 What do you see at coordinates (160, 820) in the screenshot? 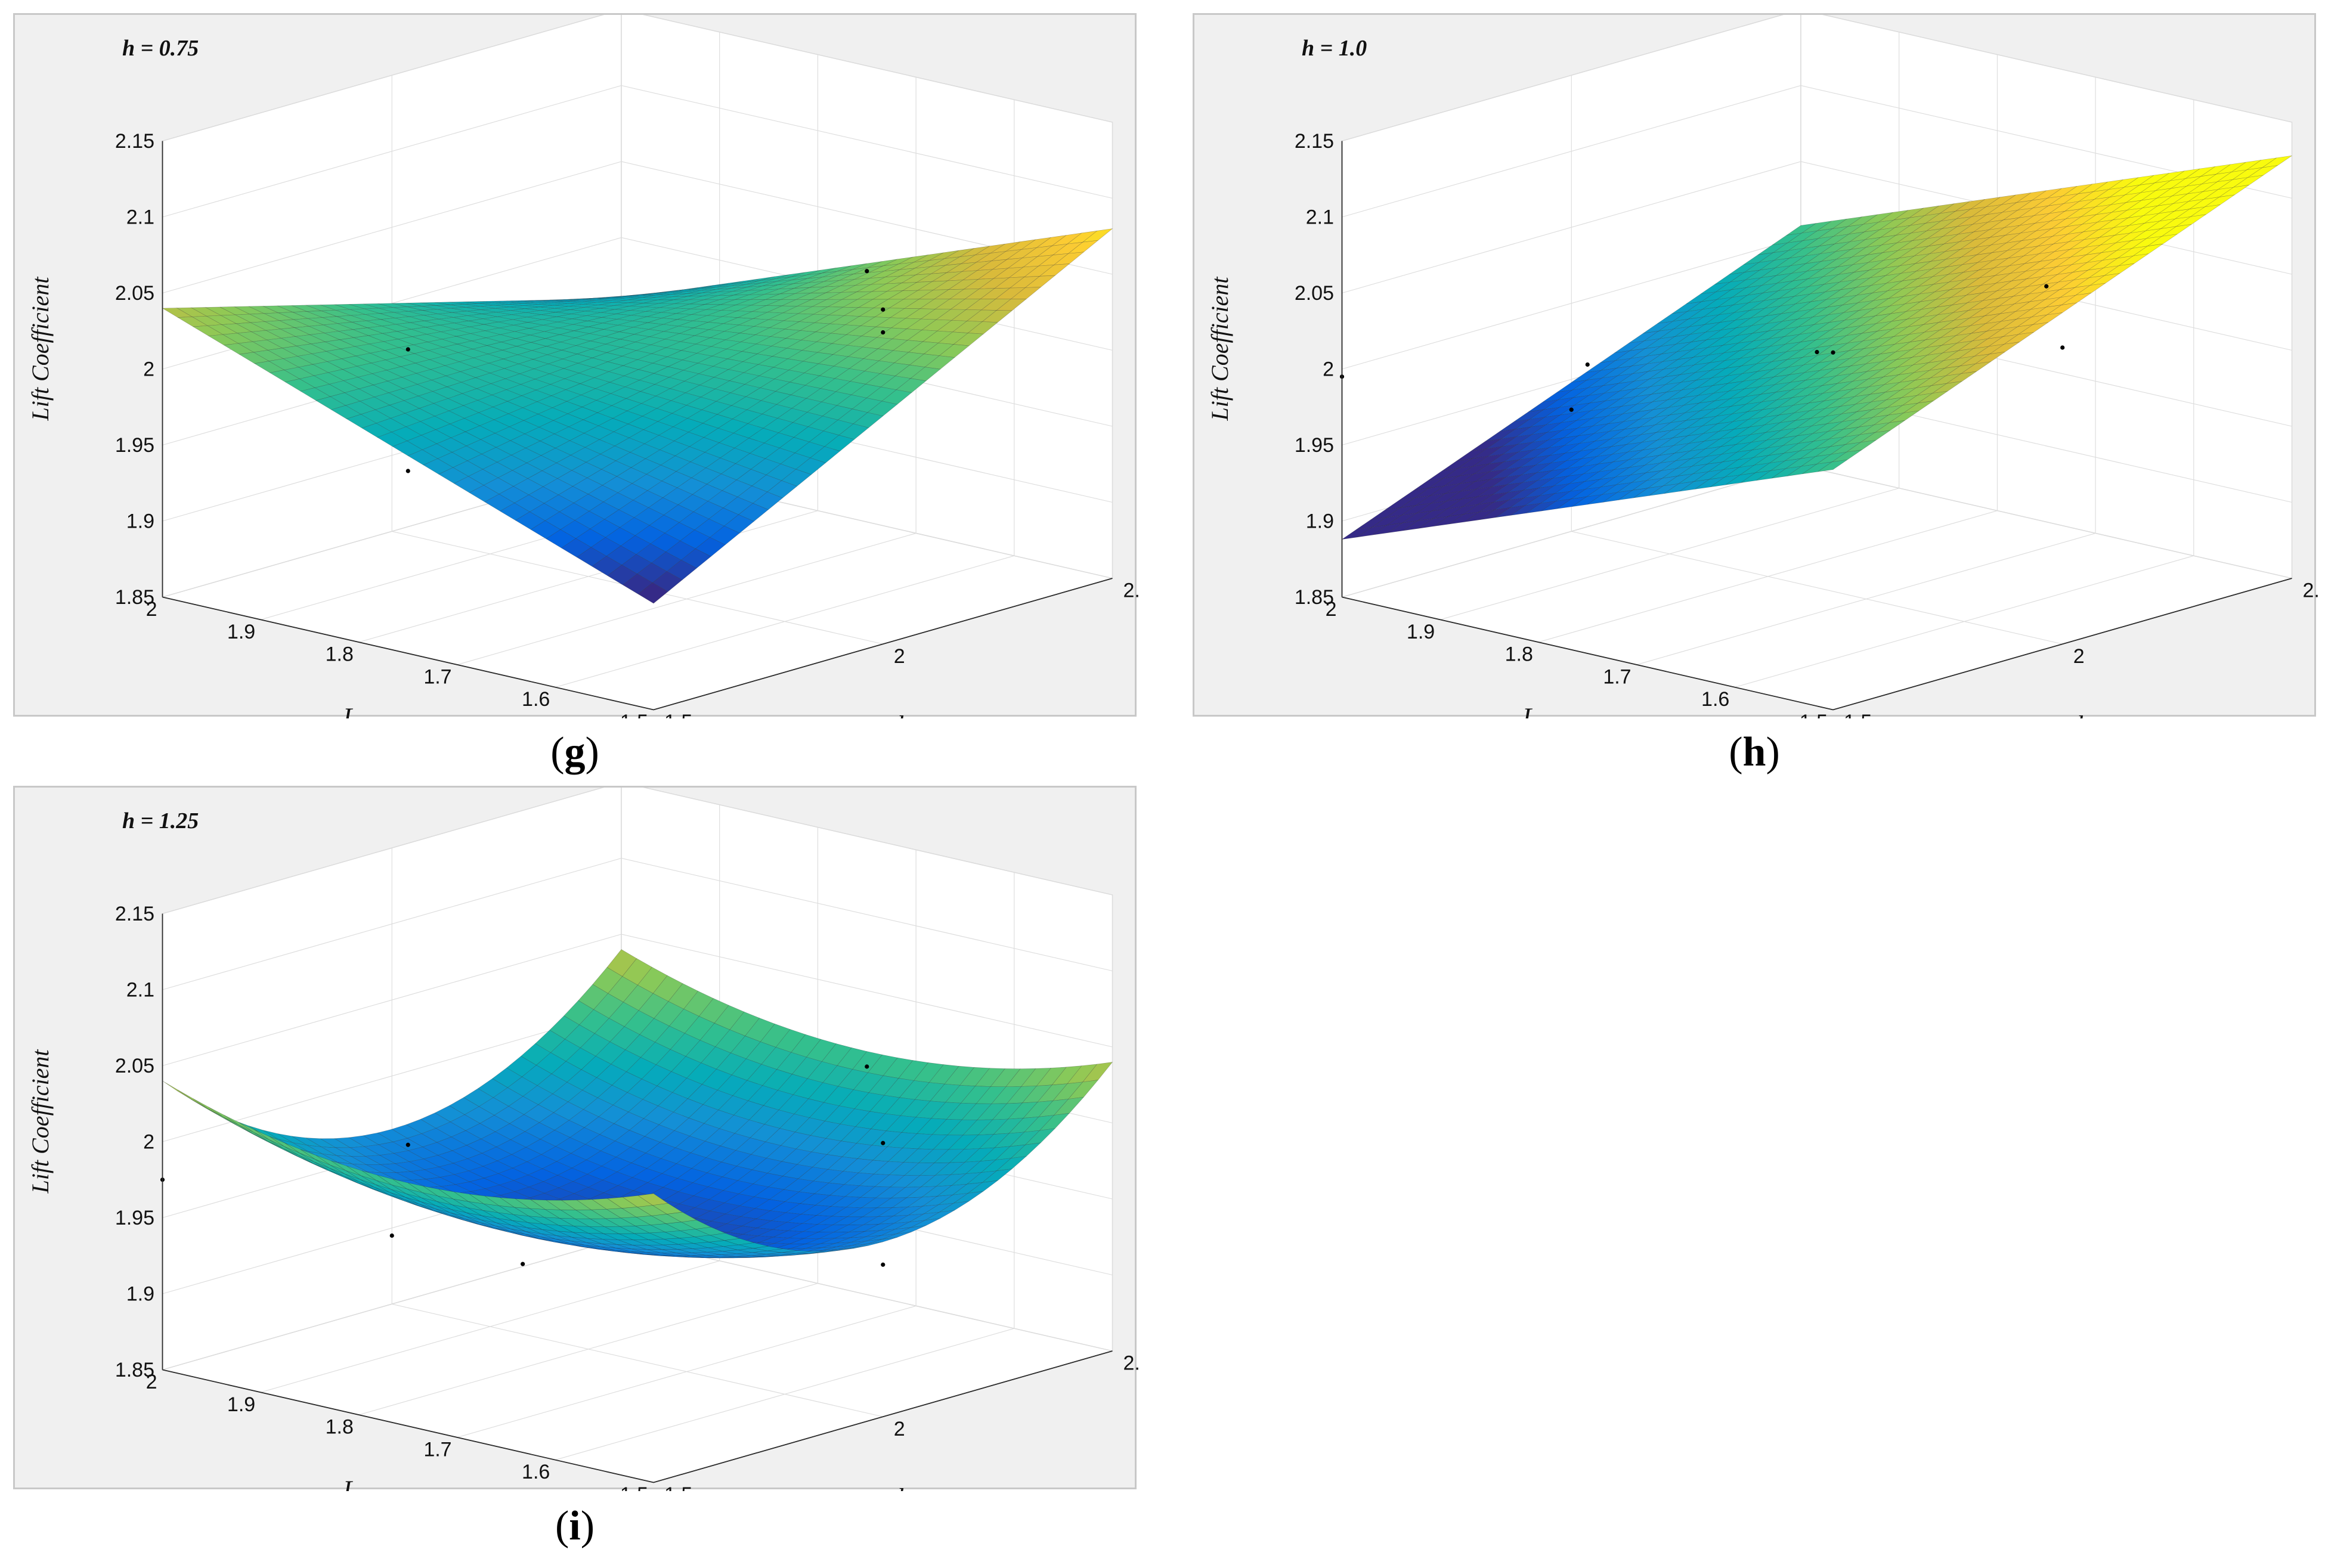
I see `panel-title: h = 1.25` at bounding box center [160, 820].